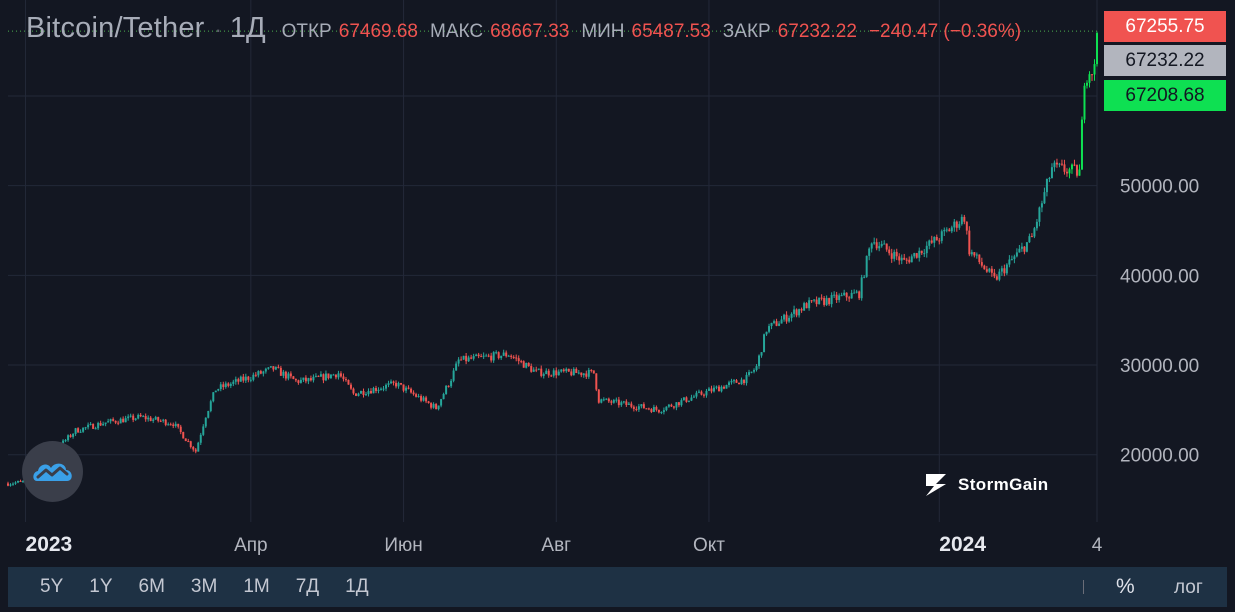 The image size is (1235, 612). What do you see at coordinates (307, 586) in the screenshot?
I see `range-7d-button: 7Д` at bounding box center [307, 586].